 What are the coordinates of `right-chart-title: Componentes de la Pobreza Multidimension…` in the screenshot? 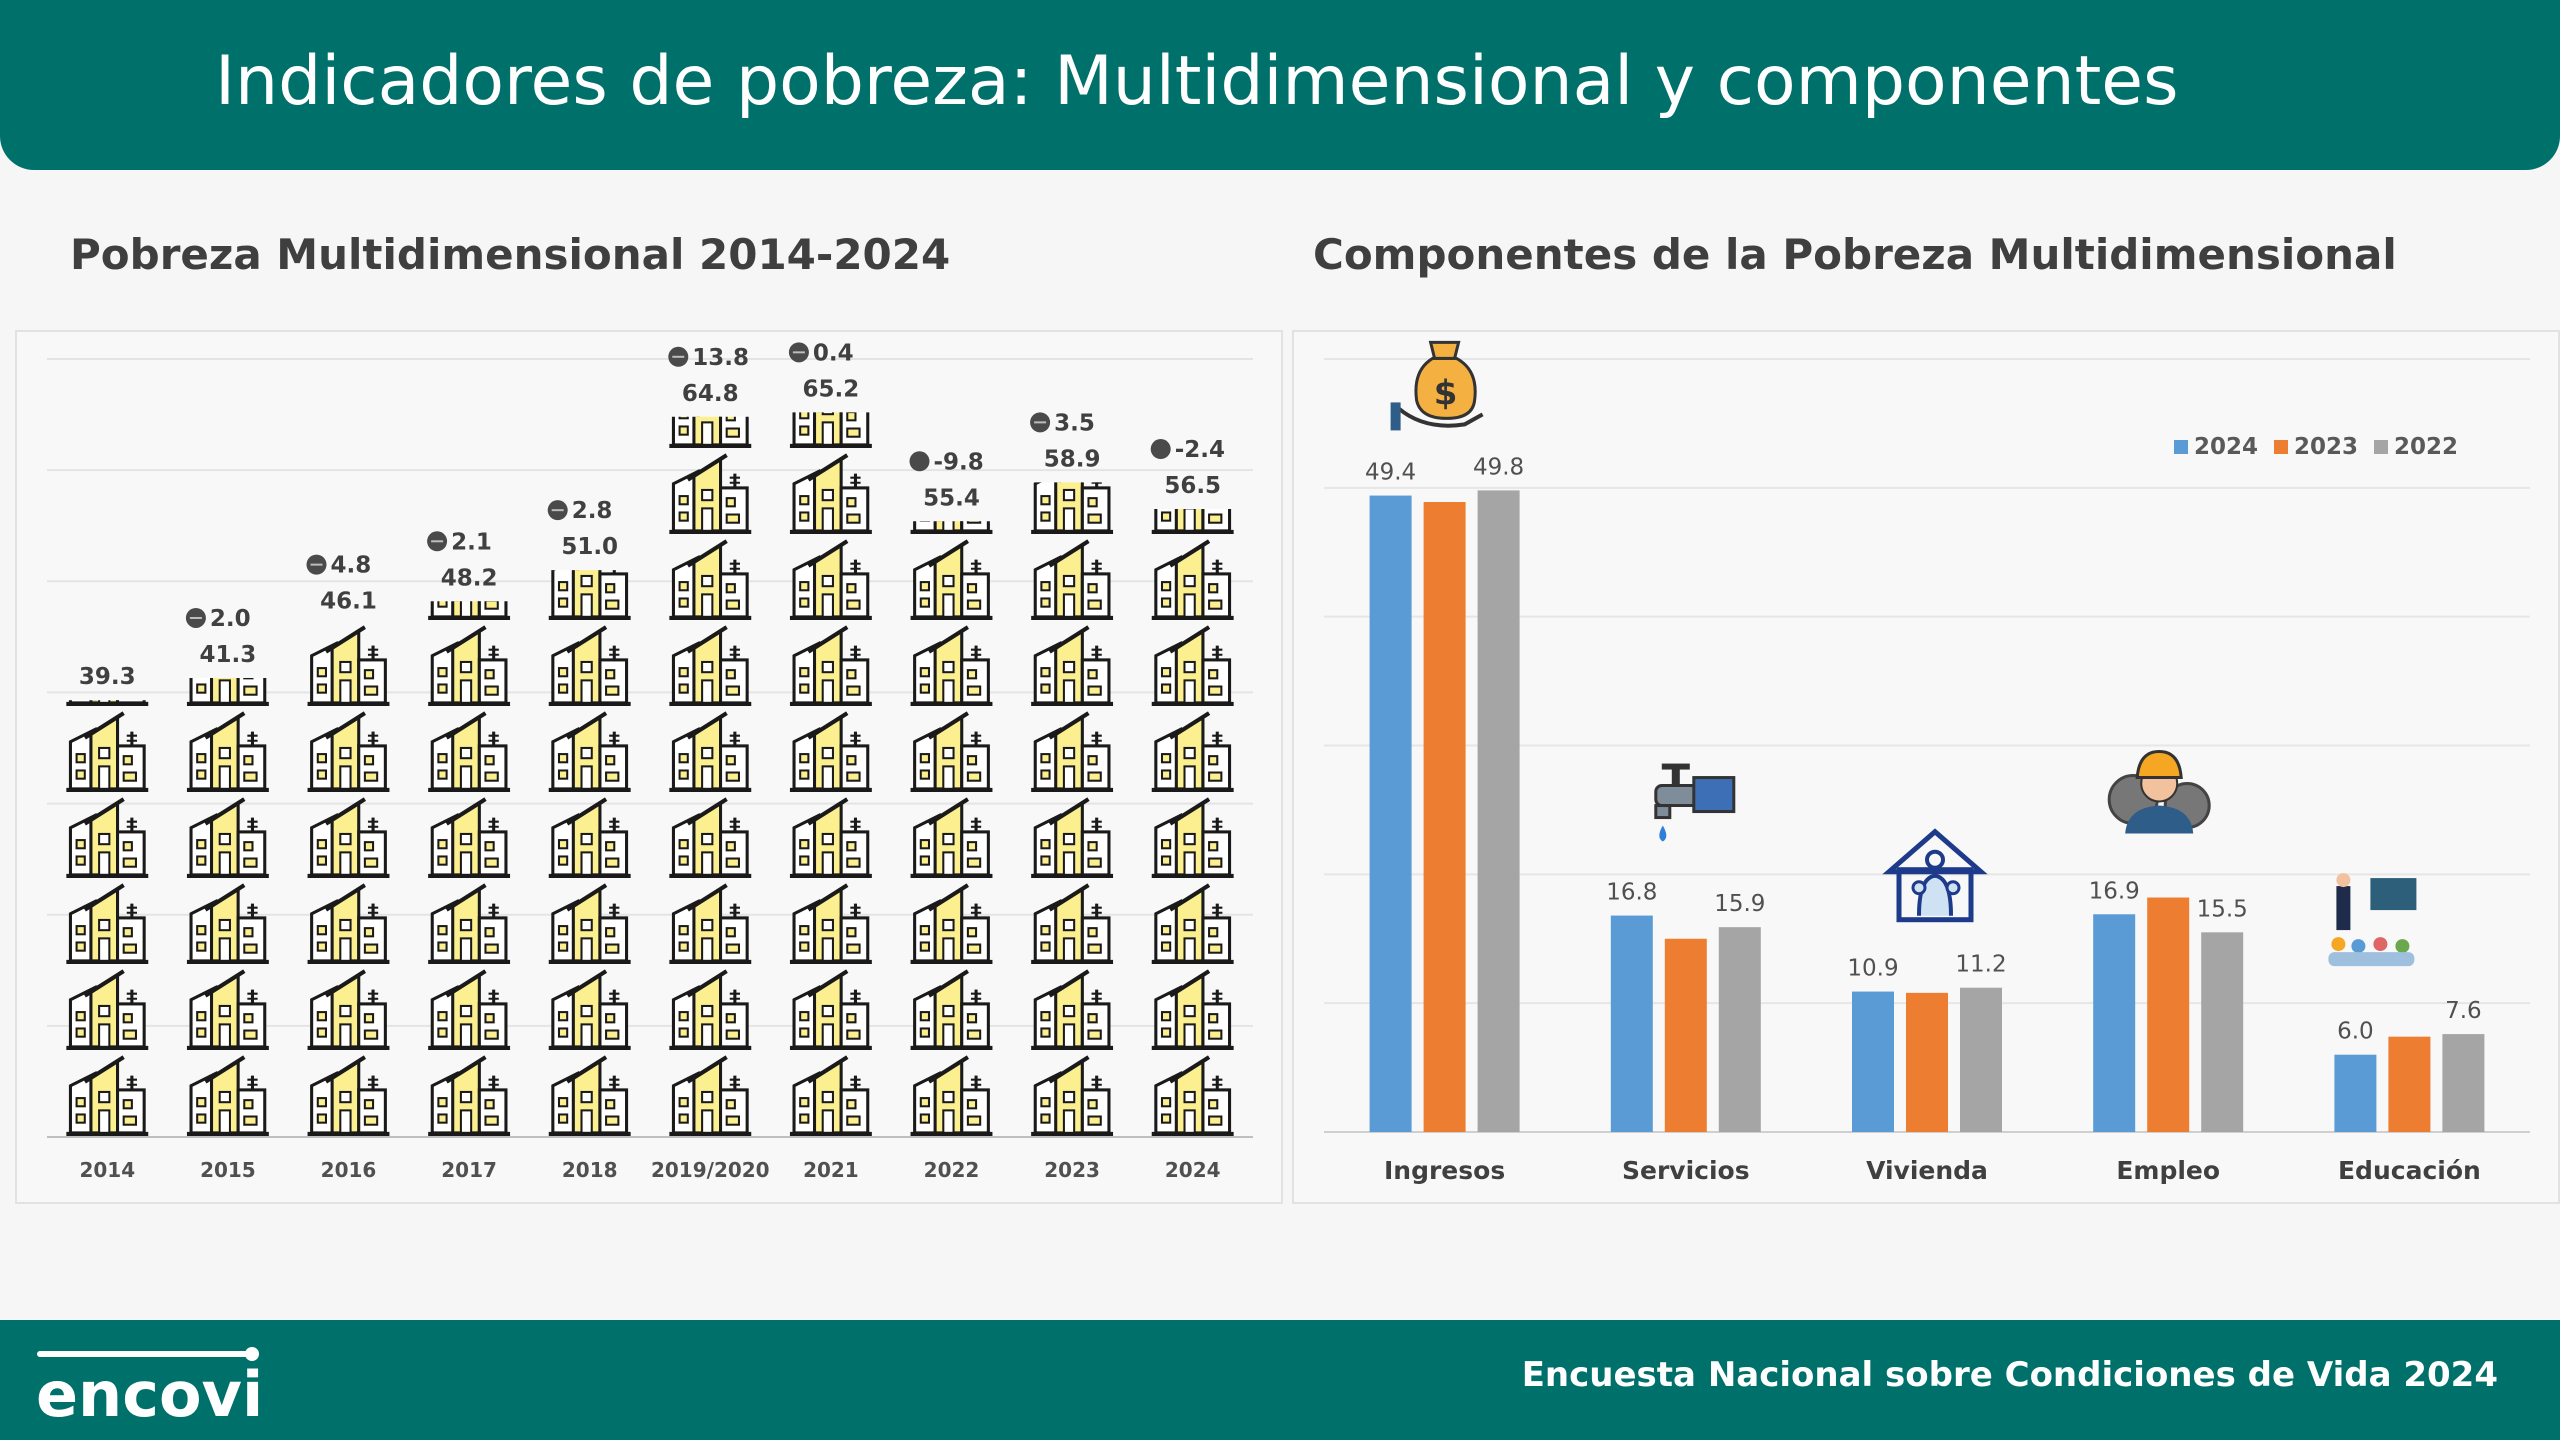 It's located at (1855, 254).